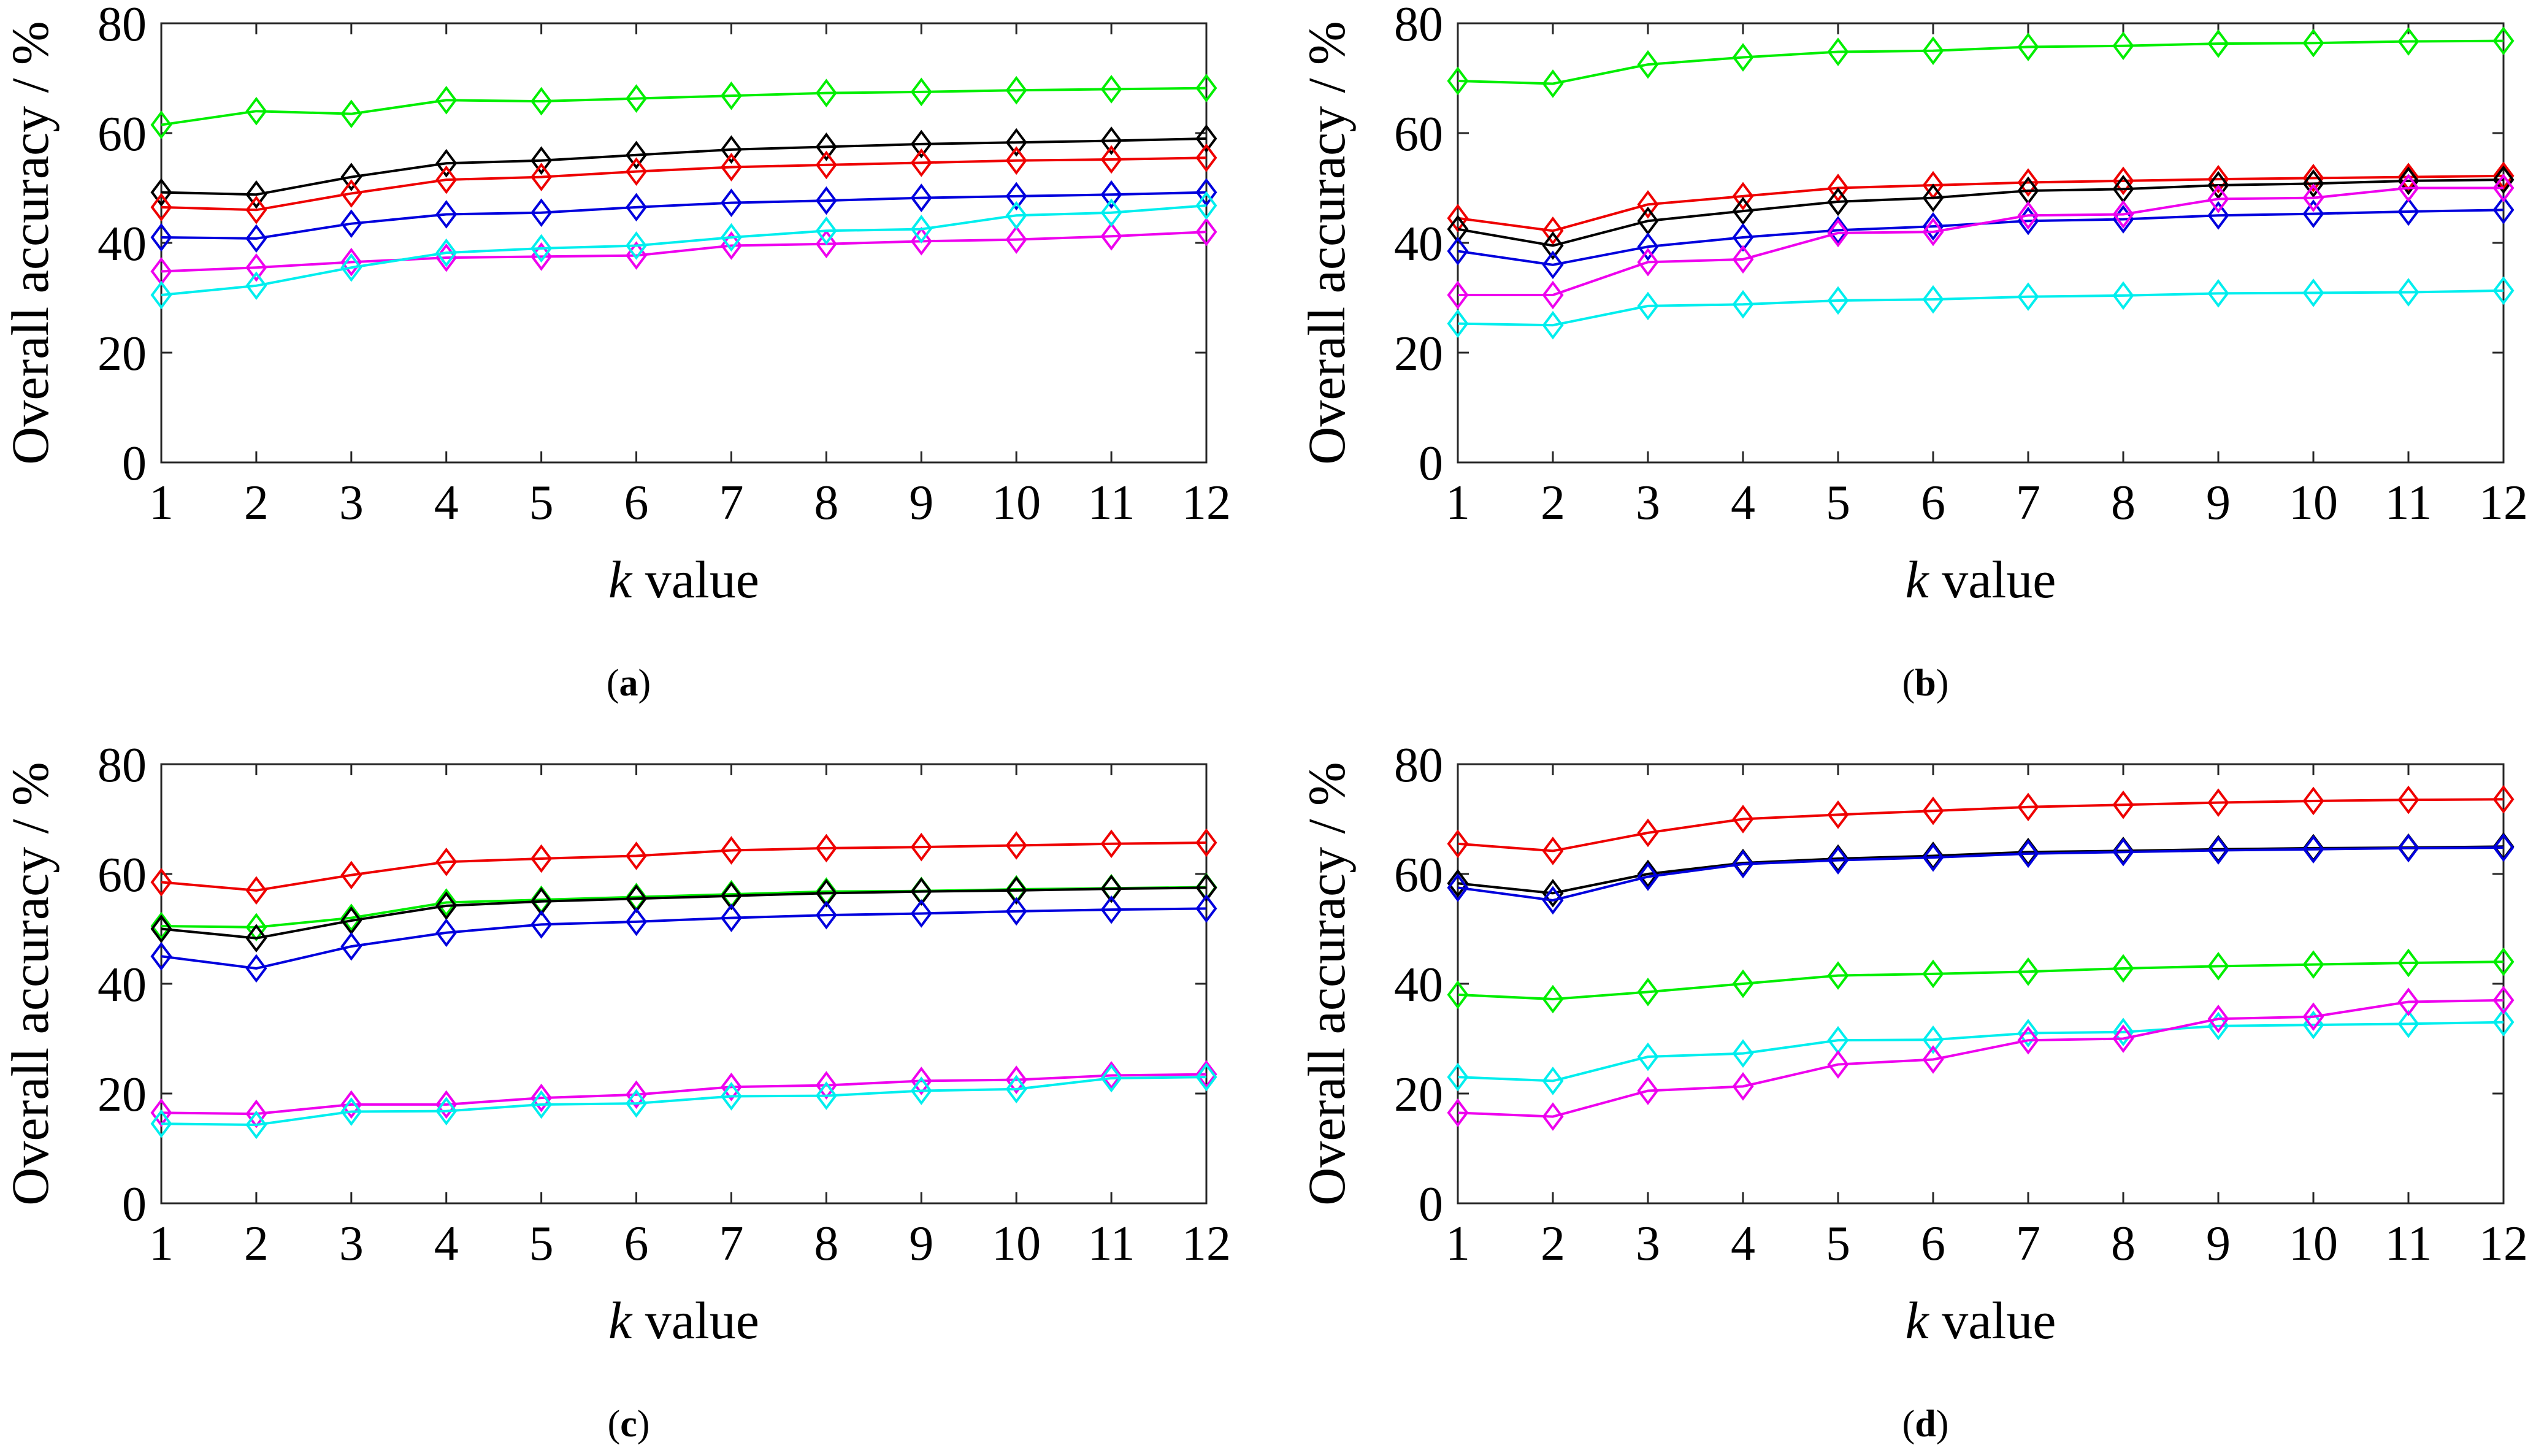 The height and width of the screenshot is (1456, 2536). I want to click on x-tick-label: 8, so click(2123, 503).